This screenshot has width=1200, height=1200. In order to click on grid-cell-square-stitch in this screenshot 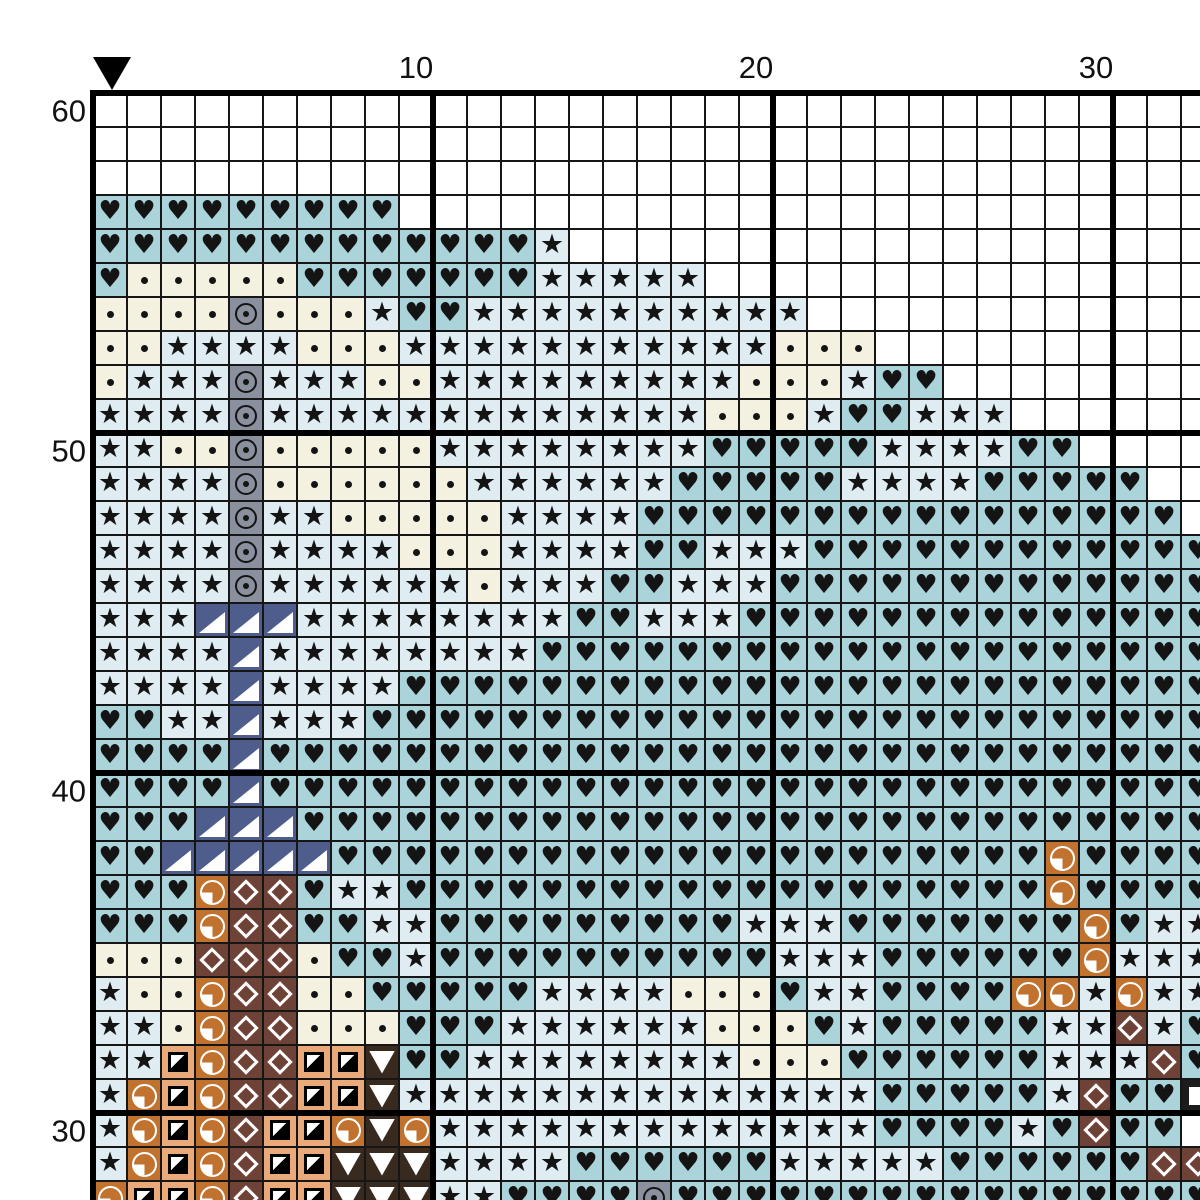, I will do `click(1190, 1096)`.